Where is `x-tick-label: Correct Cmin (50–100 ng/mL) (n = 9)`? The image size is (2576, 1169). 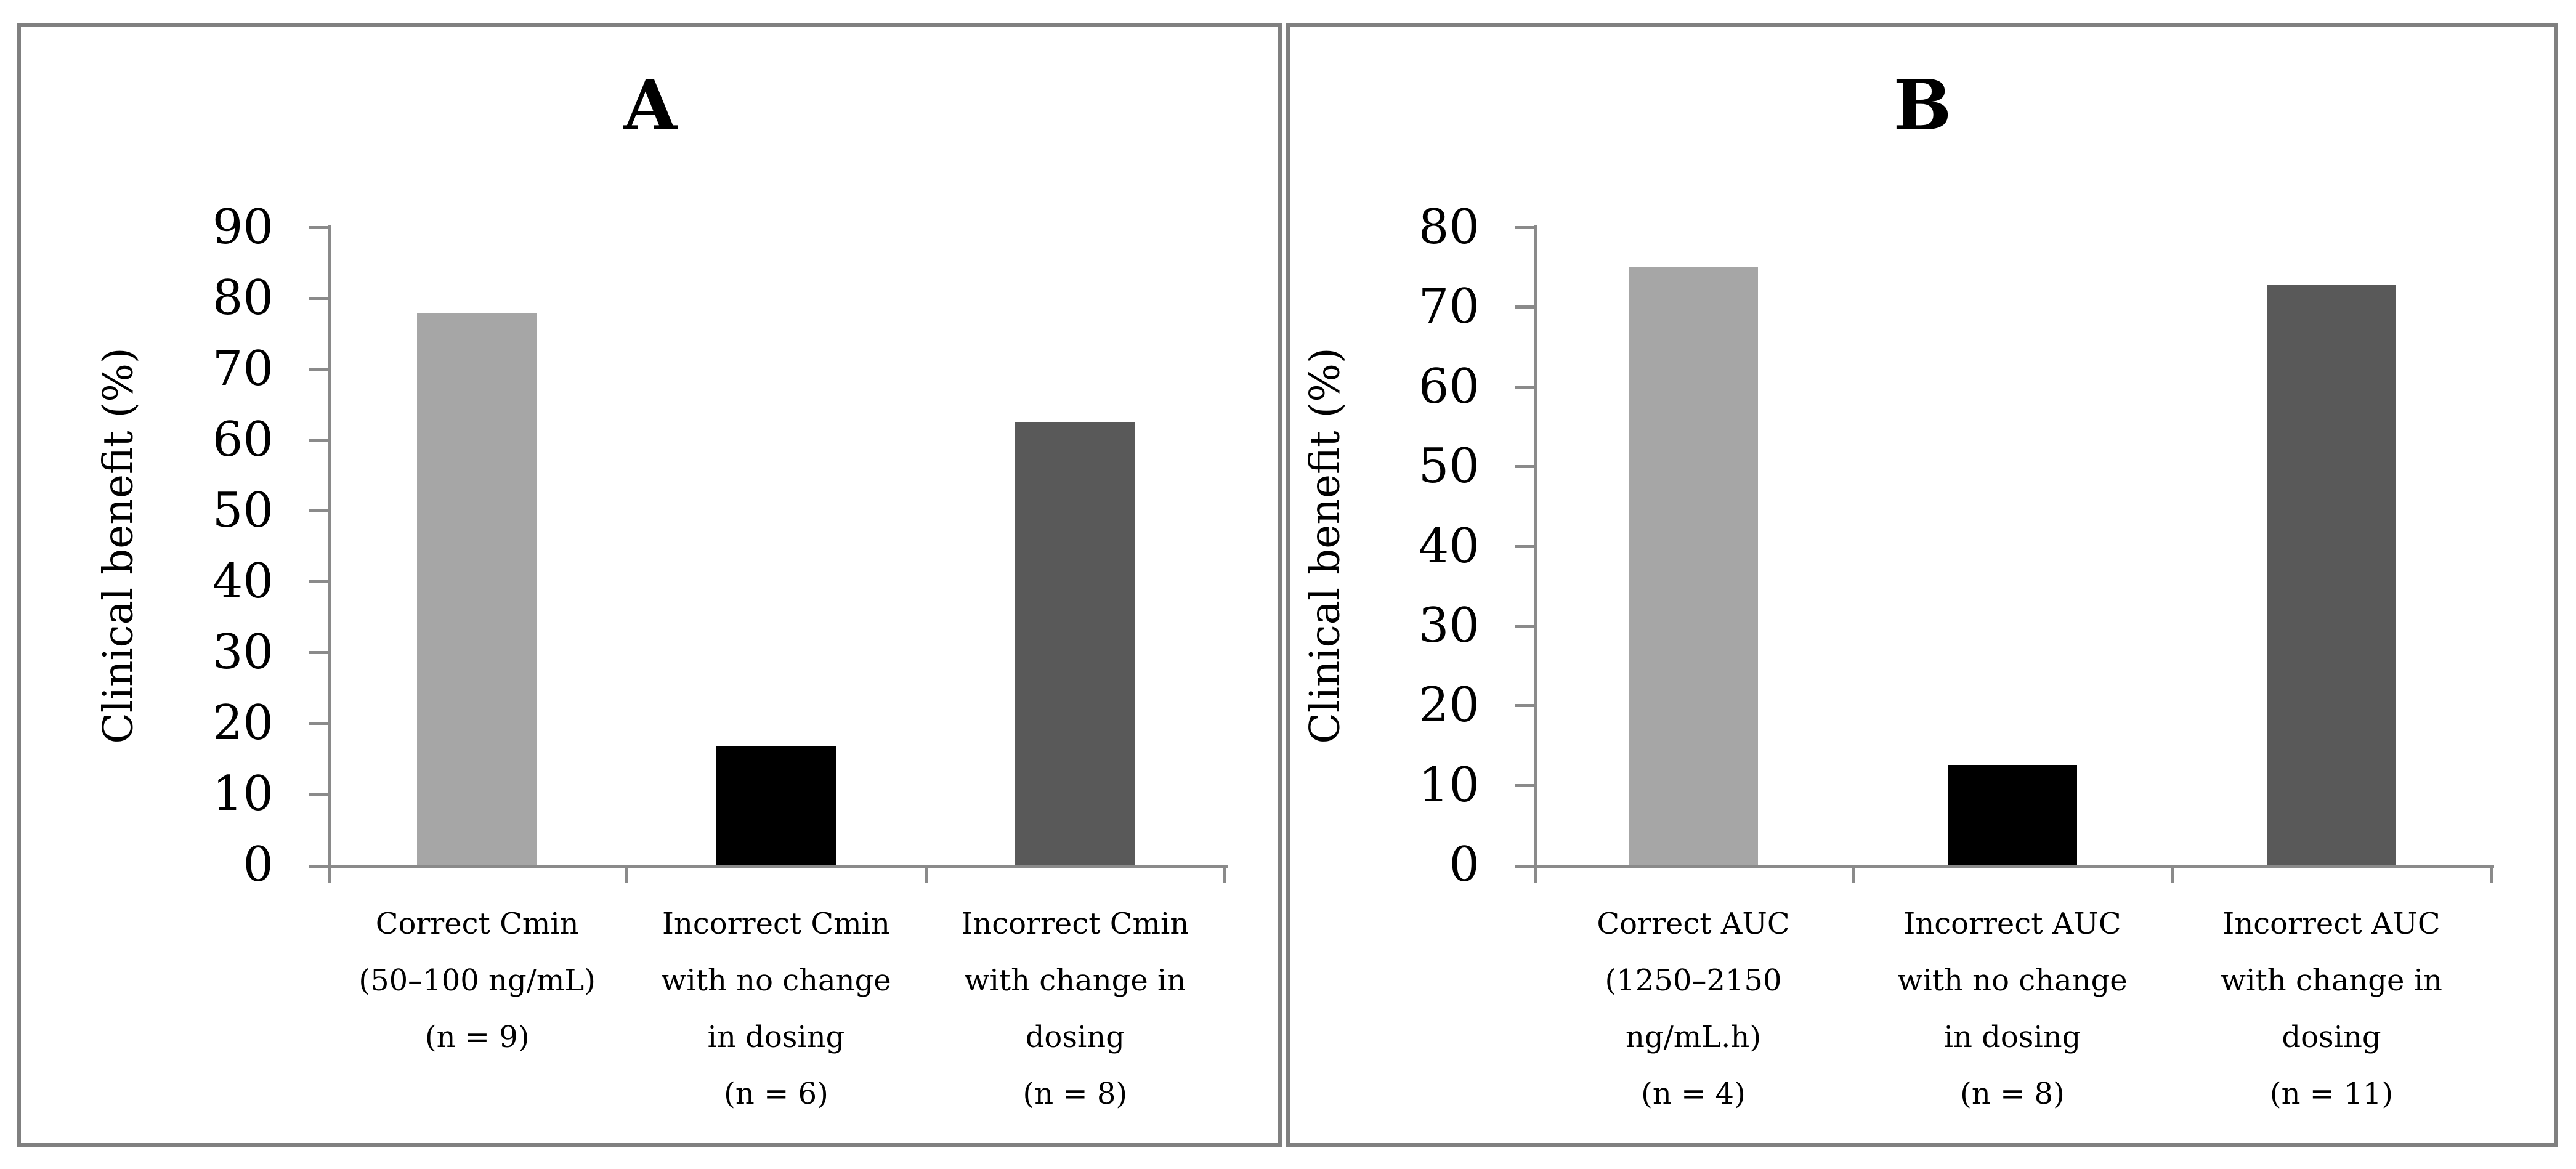 x-tick-label: Correct Cmin (50–100 ng/mL) (n = 9) is located at coordinates (477, 981).